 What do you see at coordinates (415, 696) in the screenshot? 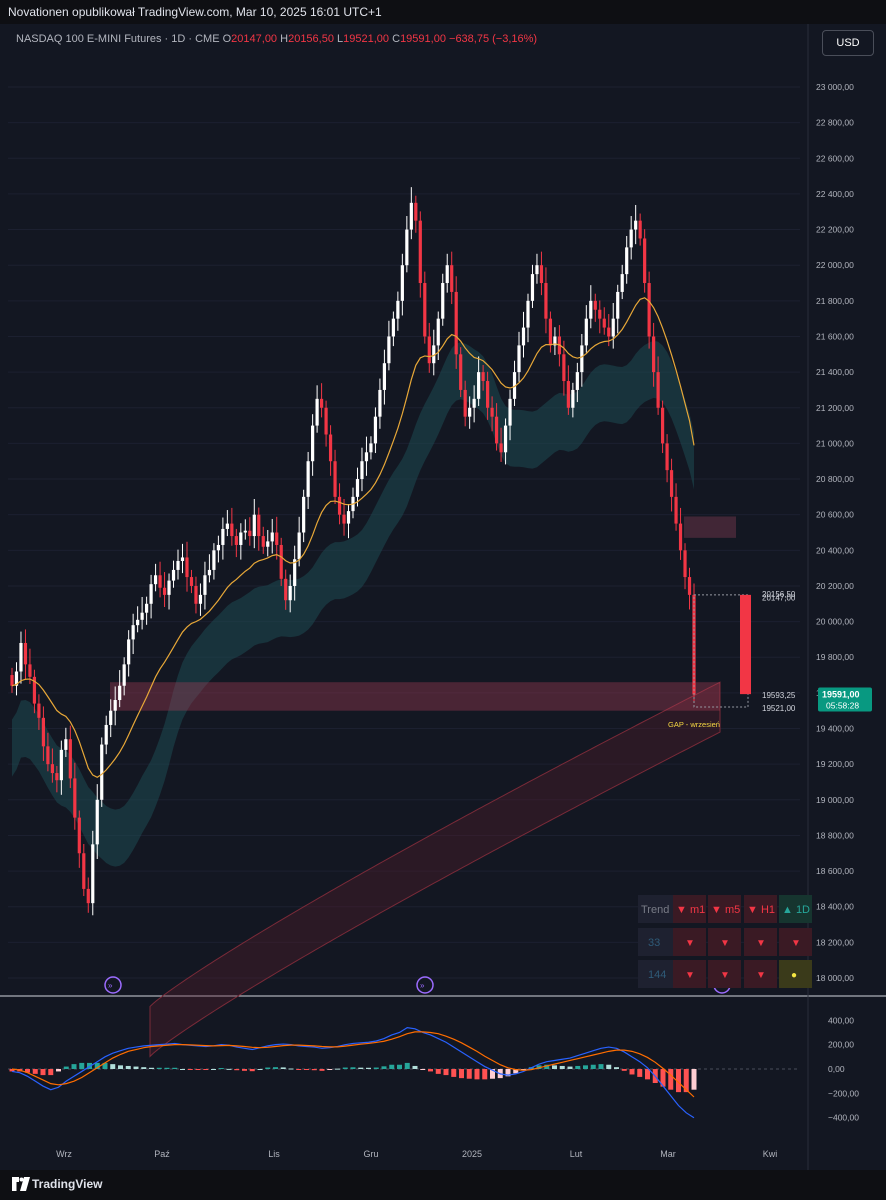
I see `gap-zone` at bounding box center [415, 696].